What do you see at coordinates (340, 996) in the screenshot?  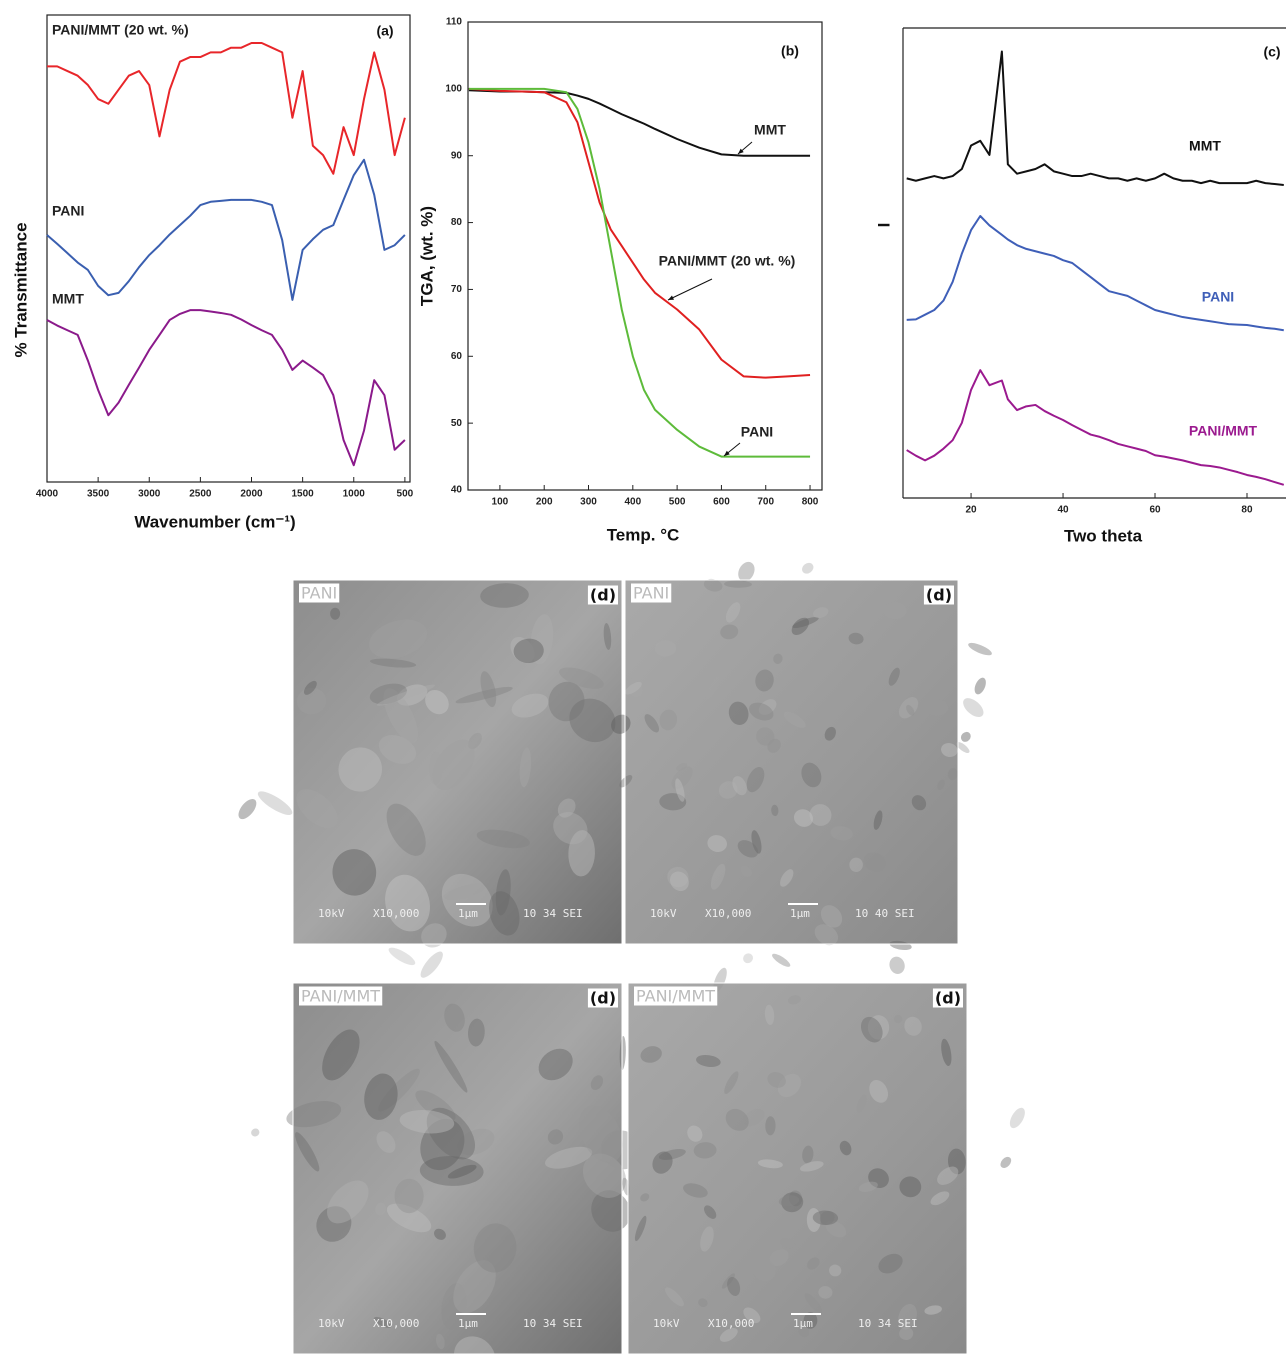 I see `sem-label: PANI/MMT` at bounding box center [340, 996].